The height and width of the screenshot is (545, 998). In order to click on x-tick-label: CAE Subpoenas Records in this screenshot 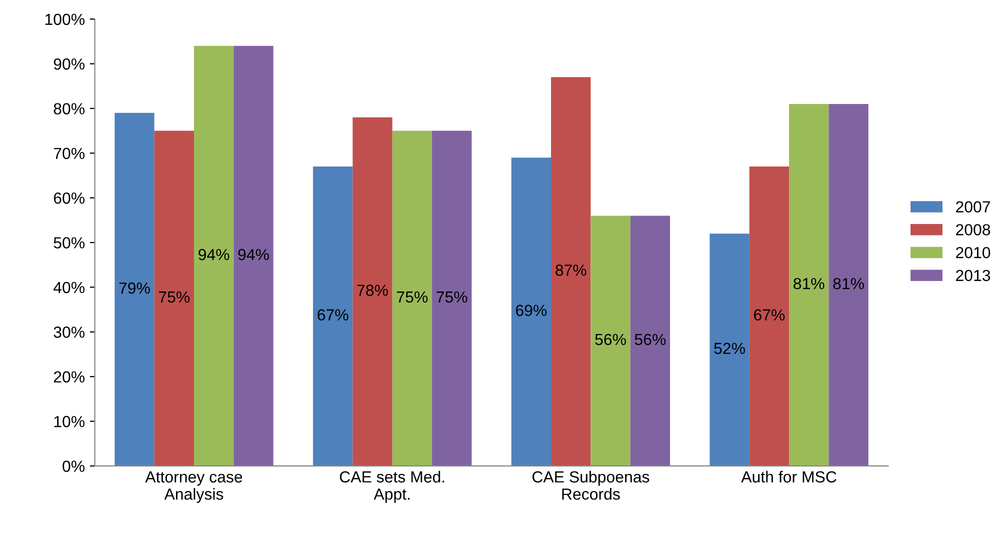, I will do `click(591, 485)`.